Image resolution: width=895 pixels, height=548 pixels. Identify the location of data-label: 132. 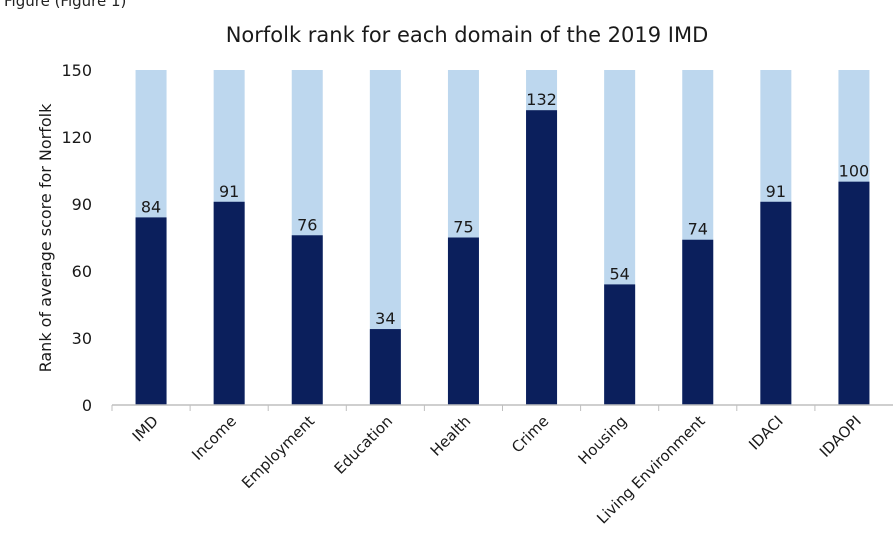
(541, 99).